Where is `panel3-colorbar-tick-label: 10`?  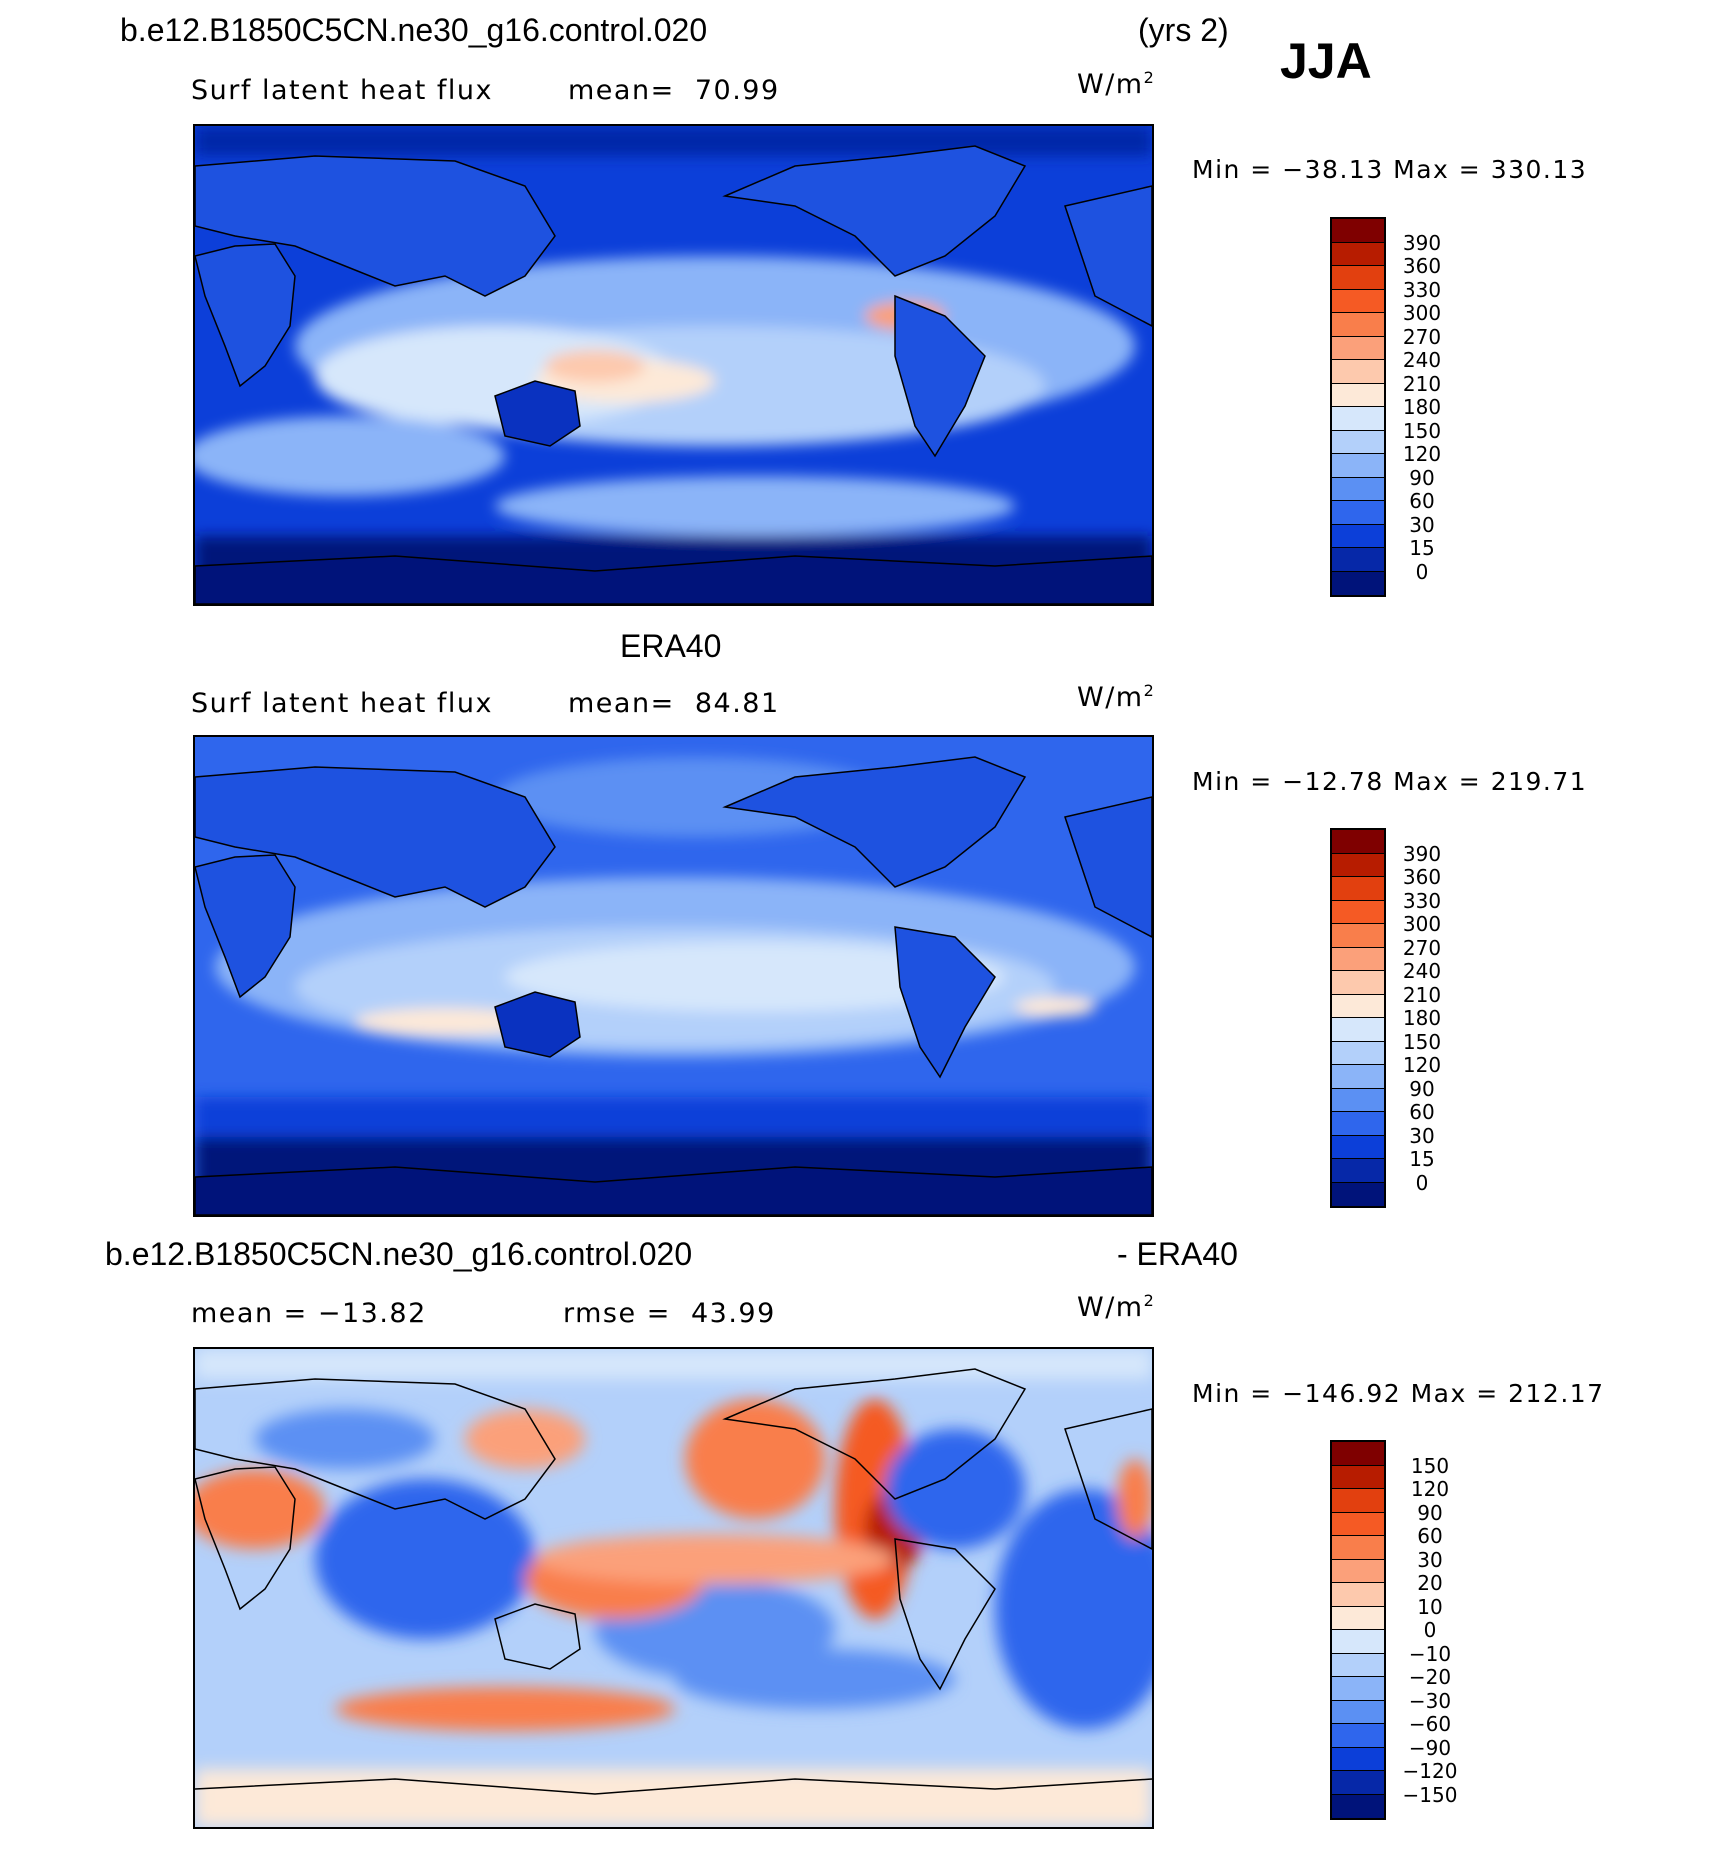 panel3-colorbar-tick-label: 10 is located at coordinates (1430, 1606).